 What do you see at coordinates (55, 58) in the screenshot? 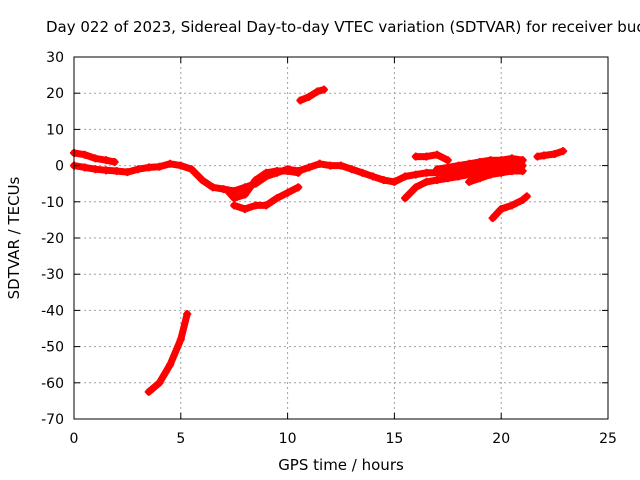
I see `y-tick-label: 30` at bounding box center [55, 58].